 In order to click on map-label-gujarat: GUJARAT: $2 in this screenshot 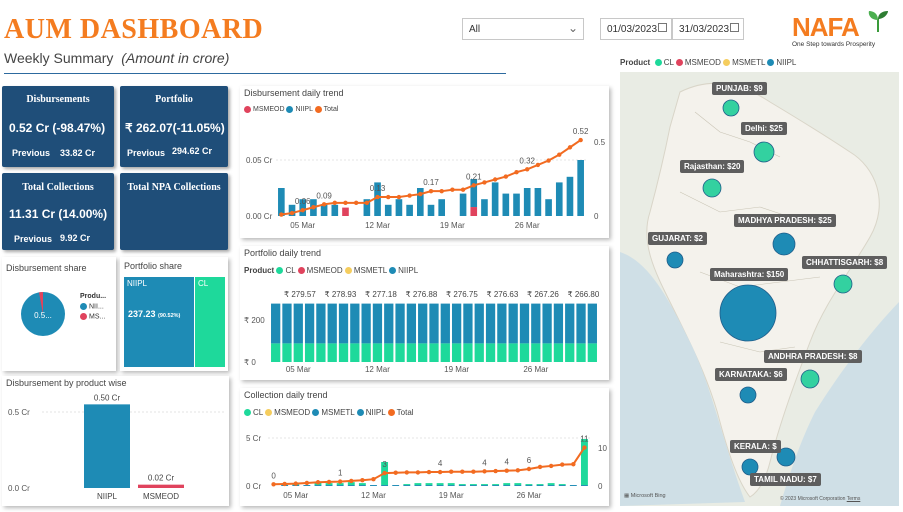, I will do `click(677, 238)`.